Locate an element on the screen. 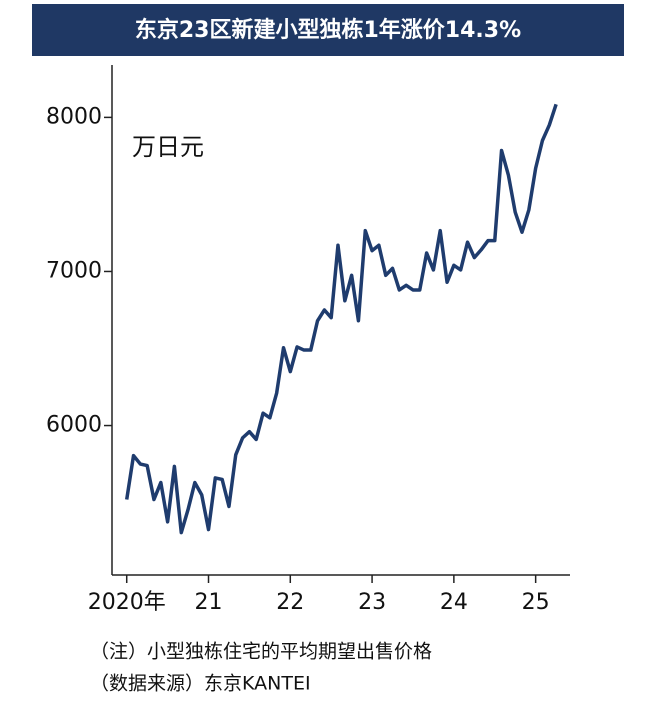 This screenshot has height=701, width=656. x-tick-label: 25 is located at coordinates (536, 602).